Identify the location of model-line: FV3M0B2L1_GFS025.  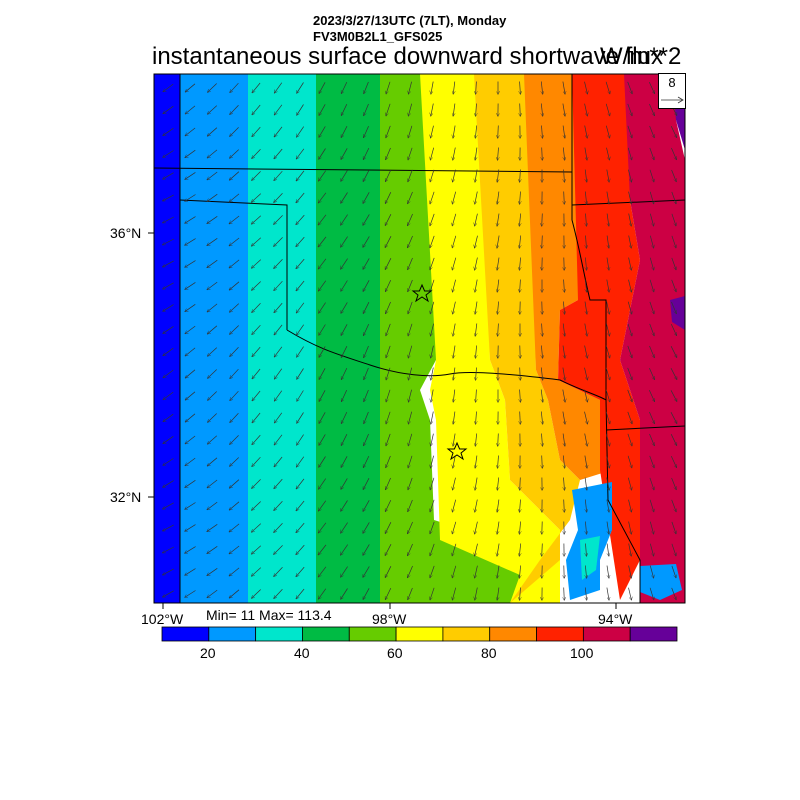
(378, 36).